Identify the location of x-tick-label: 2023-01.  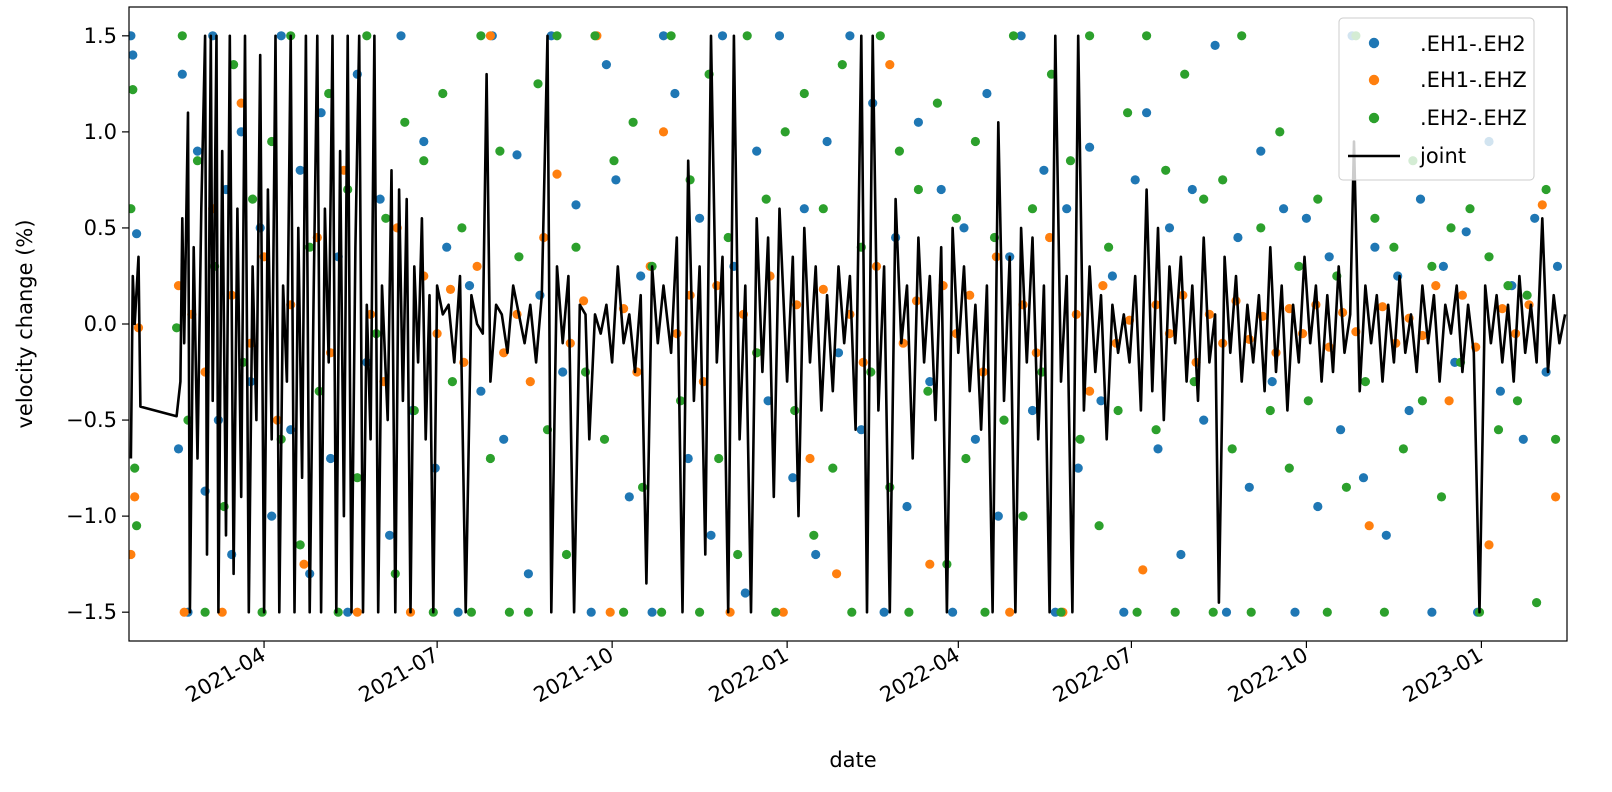
(1443, 675).